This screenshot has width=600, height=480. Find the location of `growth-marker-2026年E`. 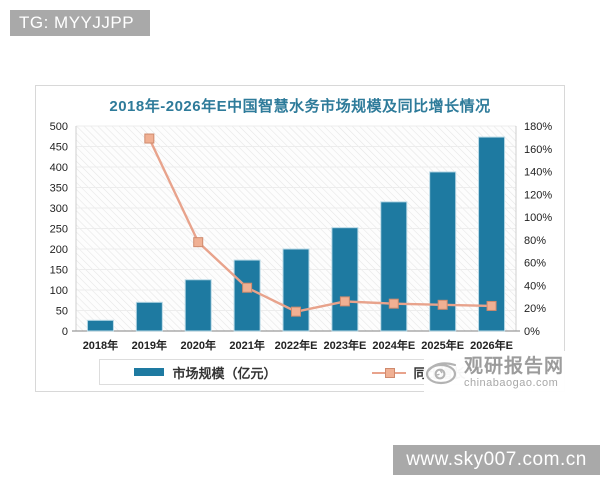

growth-marker-2026年E is located at coordinates (491, 305).